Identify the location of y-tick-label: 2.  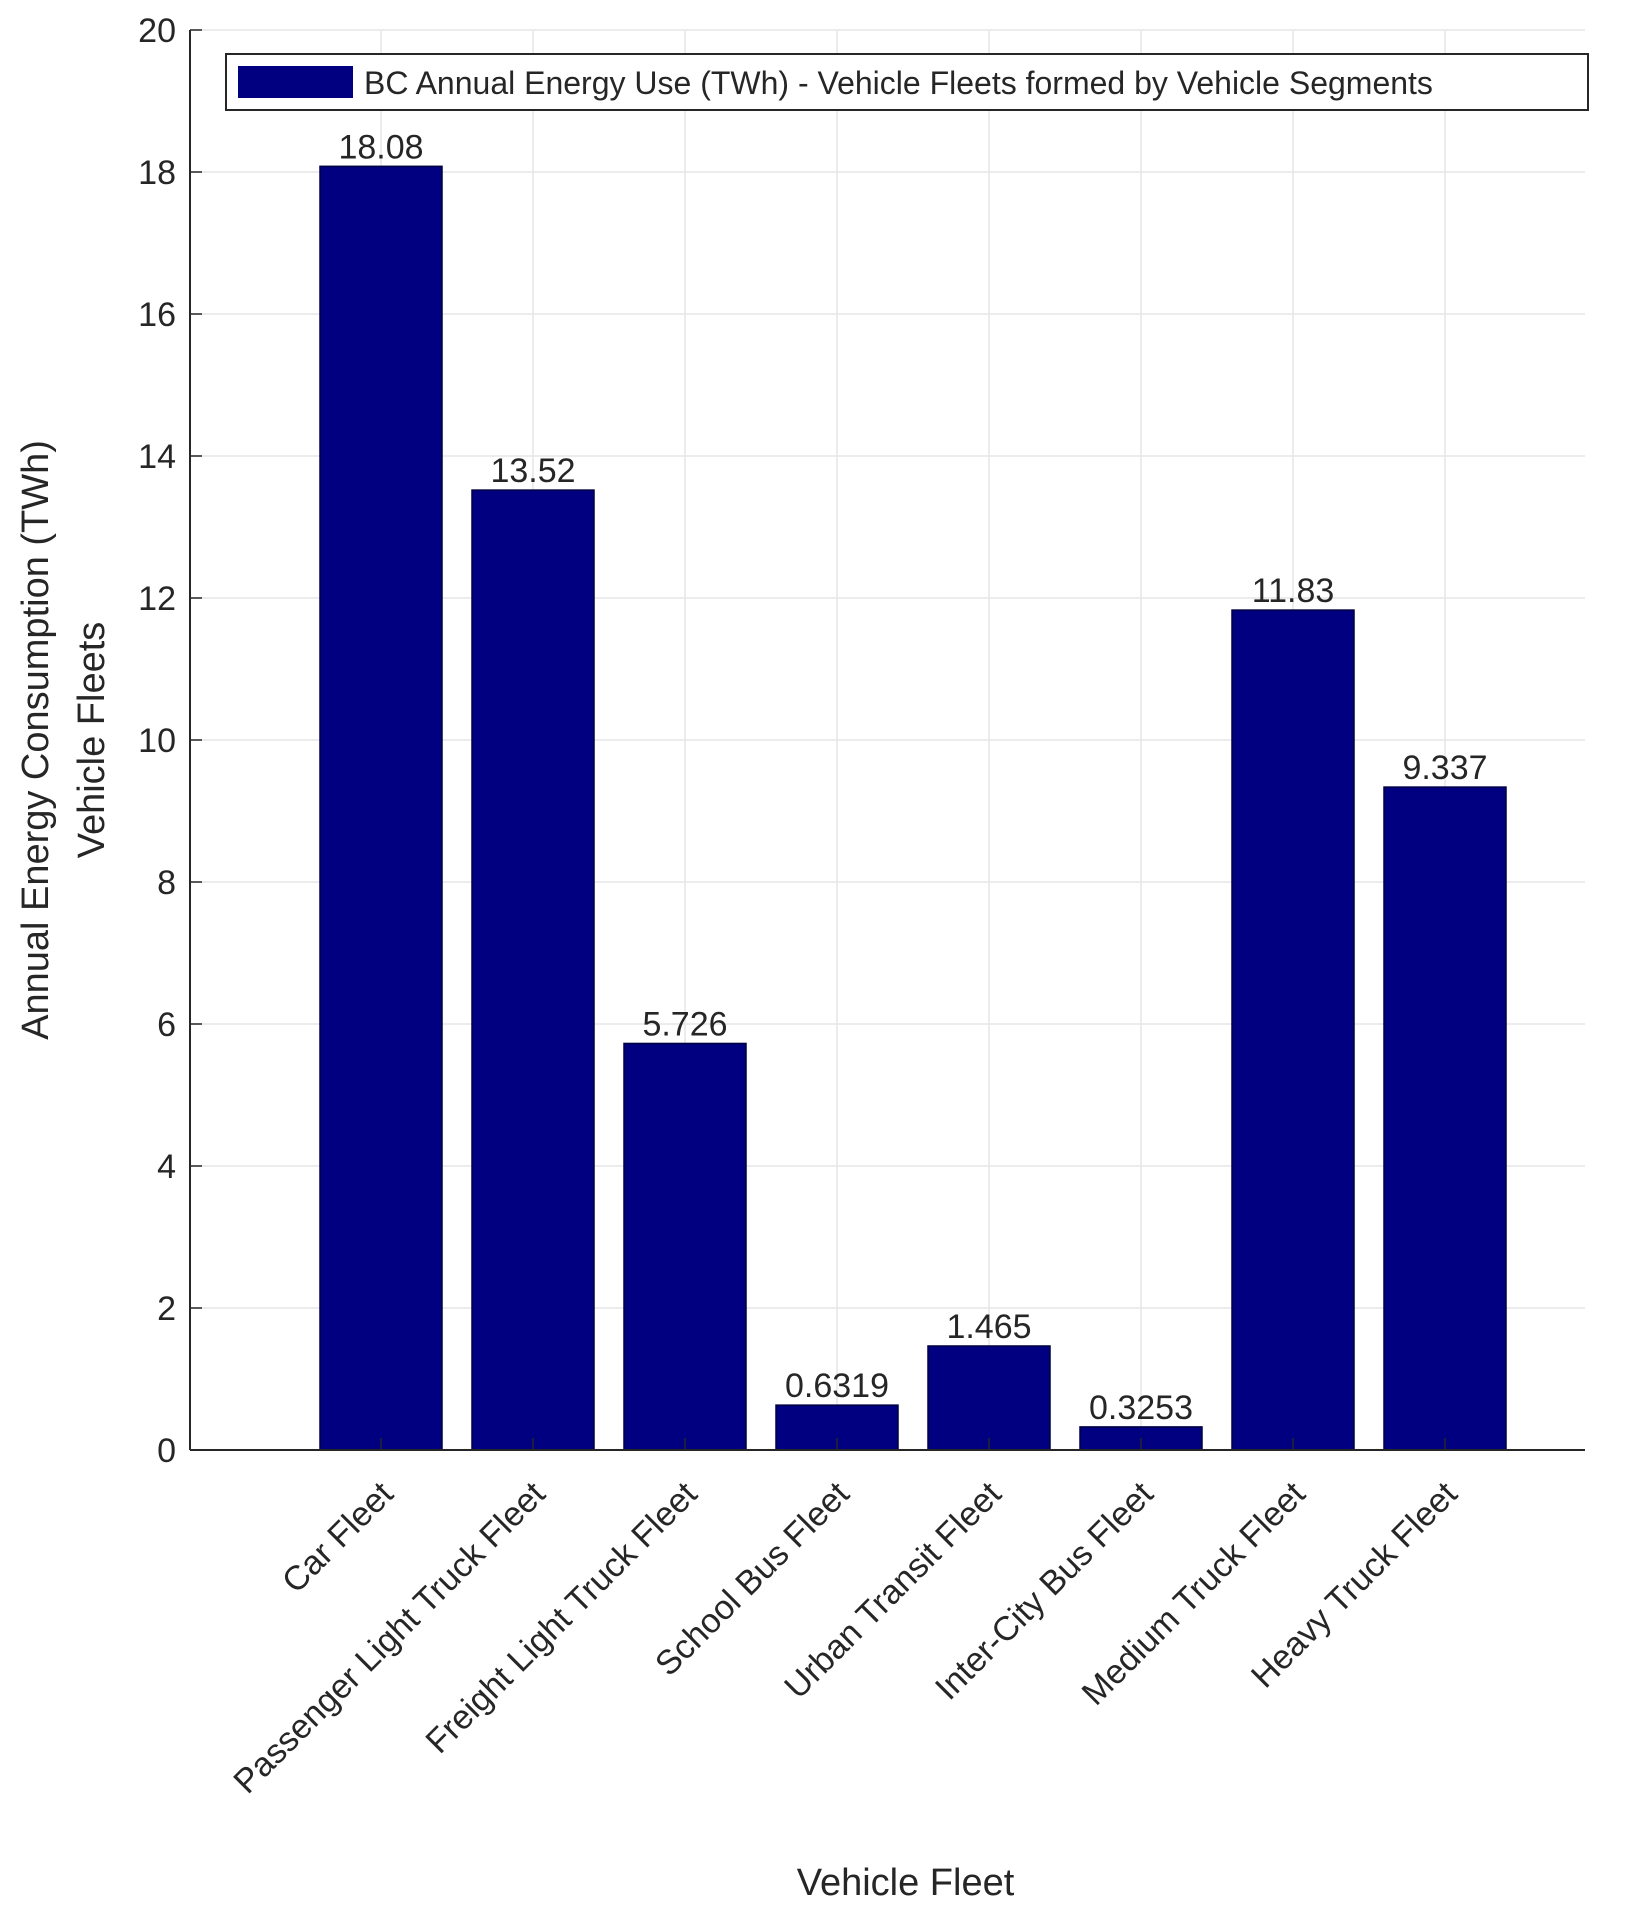
(166, 1309).